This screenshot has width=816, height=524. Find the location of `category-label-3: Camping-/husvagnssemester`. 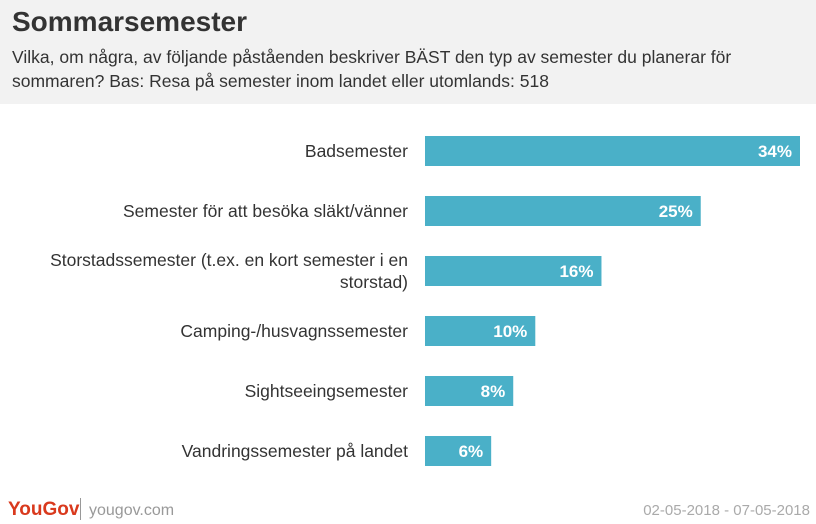

category-label-3: Camping-/husvagnssemester is located at coordinates (294, 331).